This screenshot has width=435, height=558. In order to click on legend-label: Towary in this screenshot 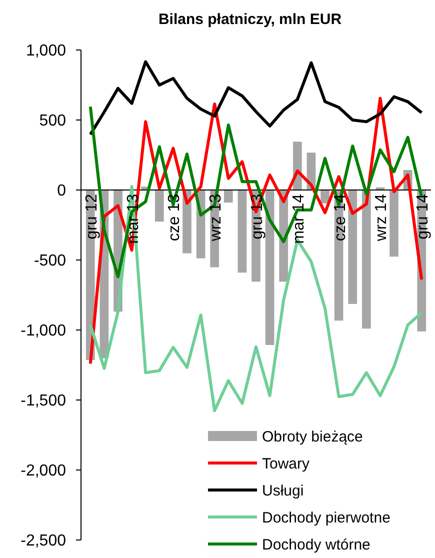, I will do `click(286, 463)`.